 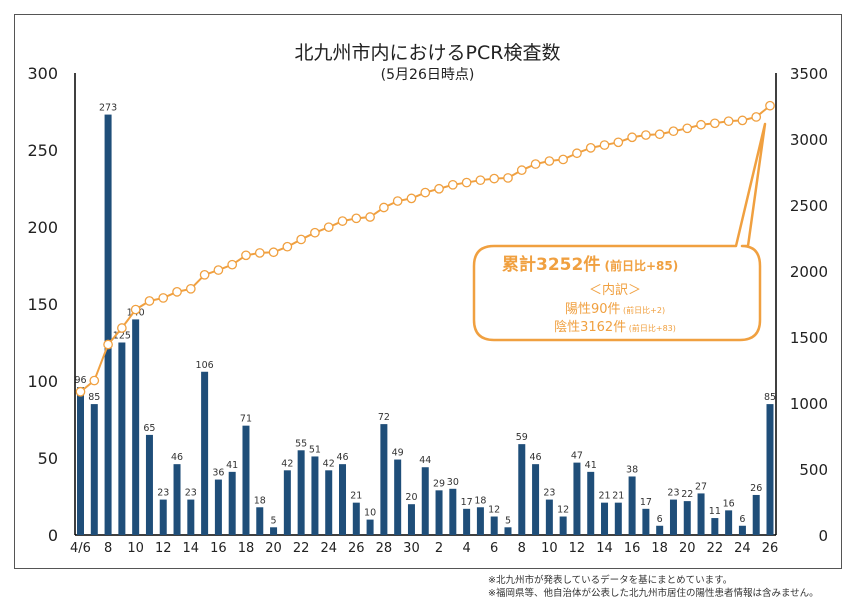 I want to click on chart-subtitle: (5月26日時点), so click(x=427, y=75).